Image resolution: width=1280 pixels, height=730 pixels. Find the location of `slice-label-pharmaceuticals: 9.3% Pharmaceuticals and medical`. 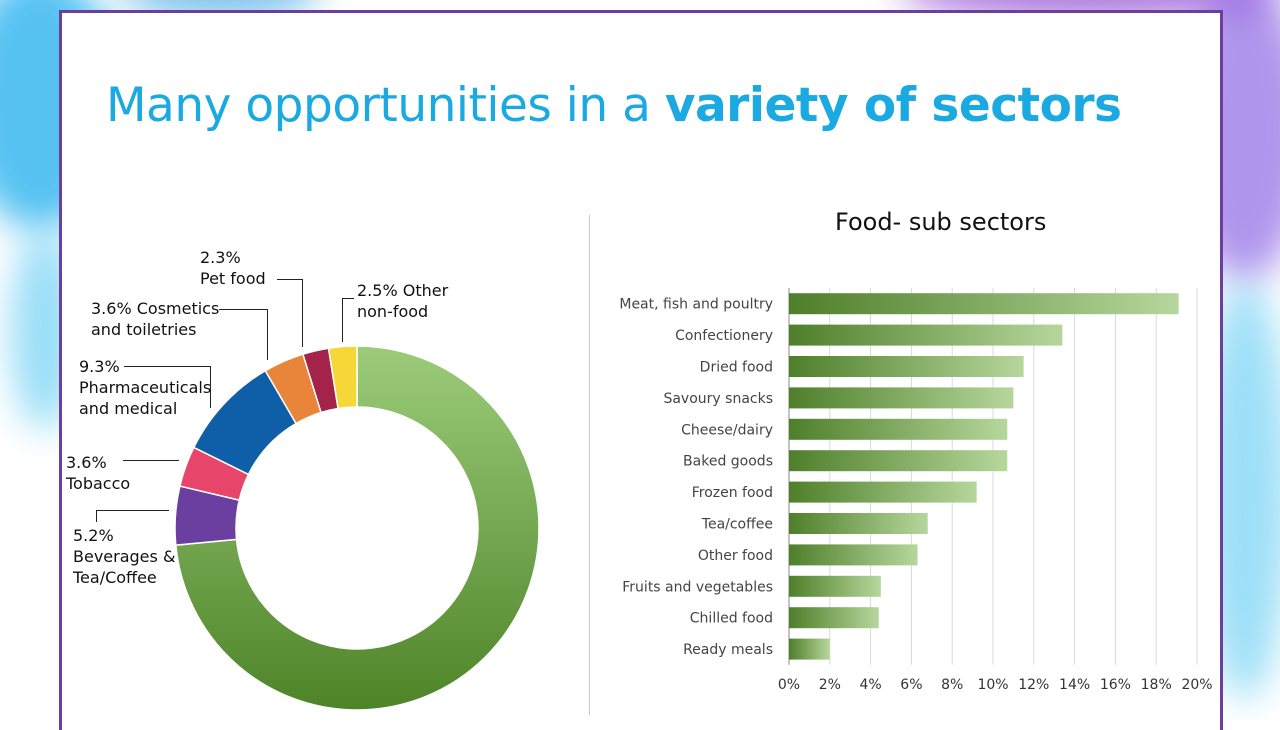

slice-label-pharmaceuticals: 9.3% Pharmaceuticals and medical is located at coordinates (145, 387).